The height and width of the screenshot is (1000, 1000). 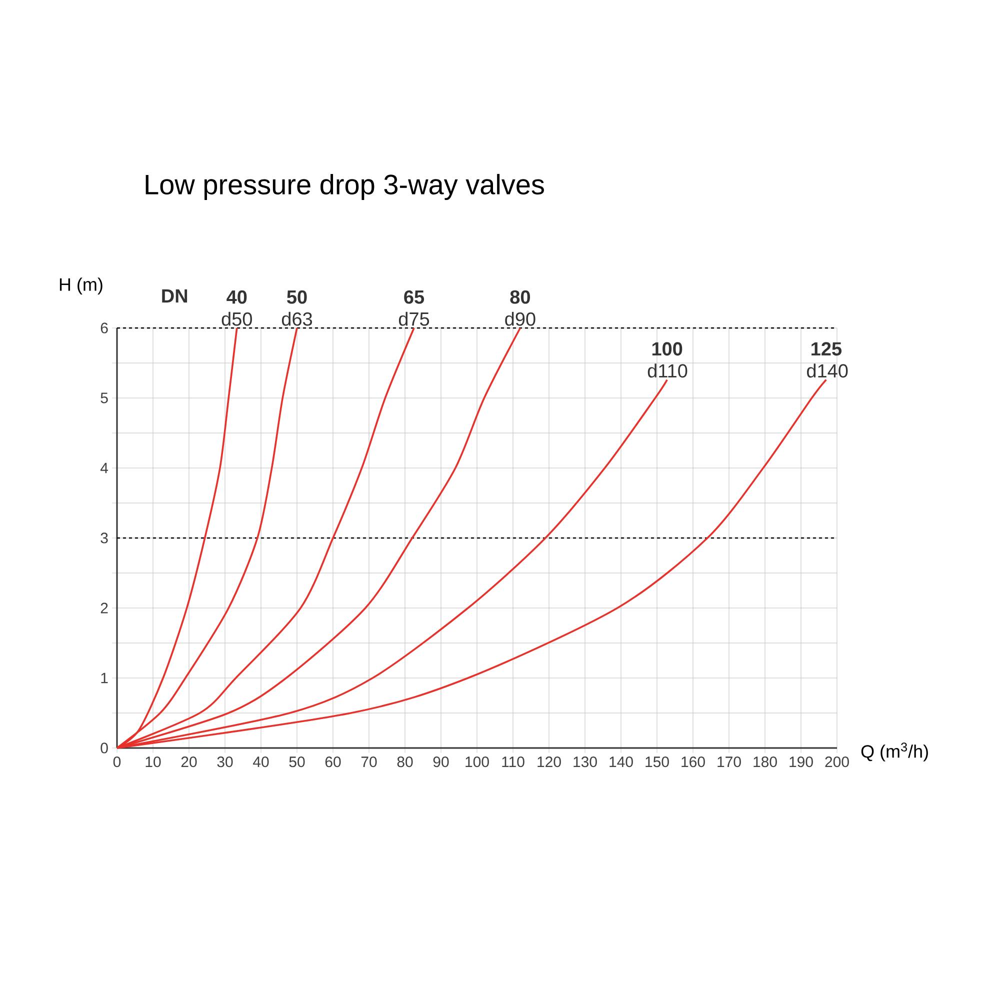 I want to click on series-label: 80 d90, so click(x=520, y=308).